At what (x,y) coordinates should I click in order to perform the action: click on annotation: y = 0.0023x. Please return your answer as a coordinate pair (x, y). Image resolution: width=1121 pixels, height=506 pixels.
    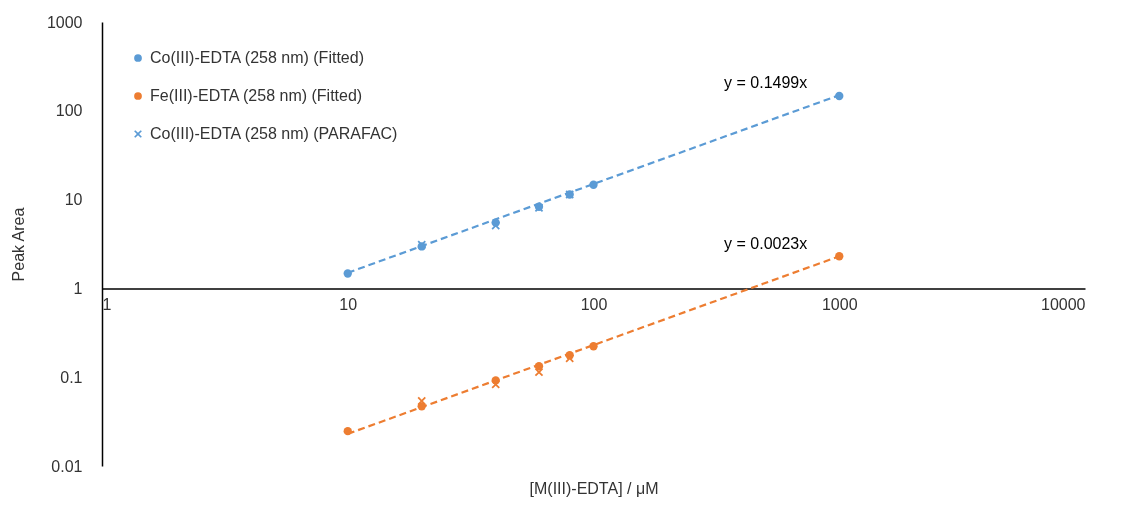
    Looking at the image, I should click on (766, 244).